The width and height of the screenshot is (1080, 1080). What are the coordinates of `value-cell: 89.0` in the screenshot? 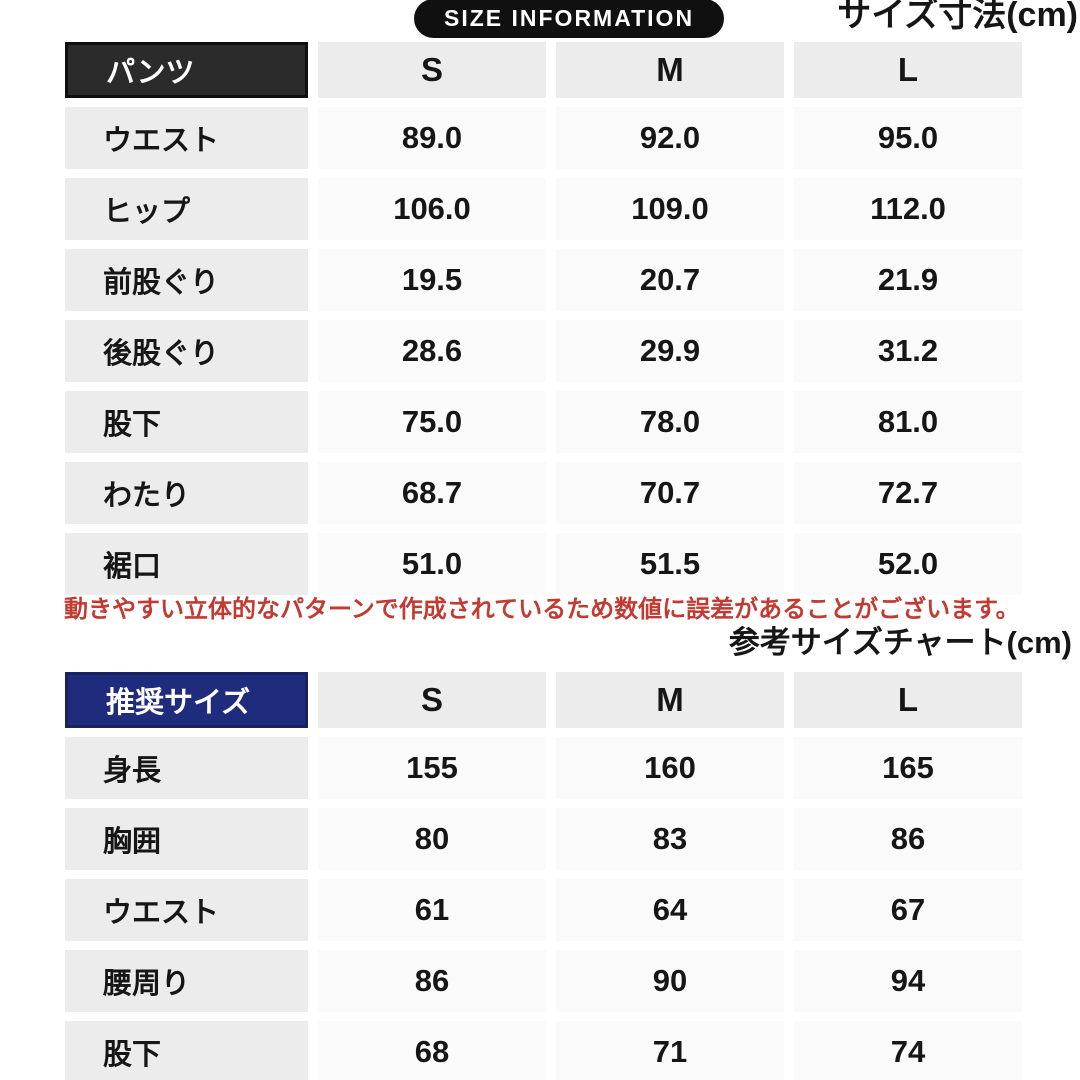 It's located at (432, 138).